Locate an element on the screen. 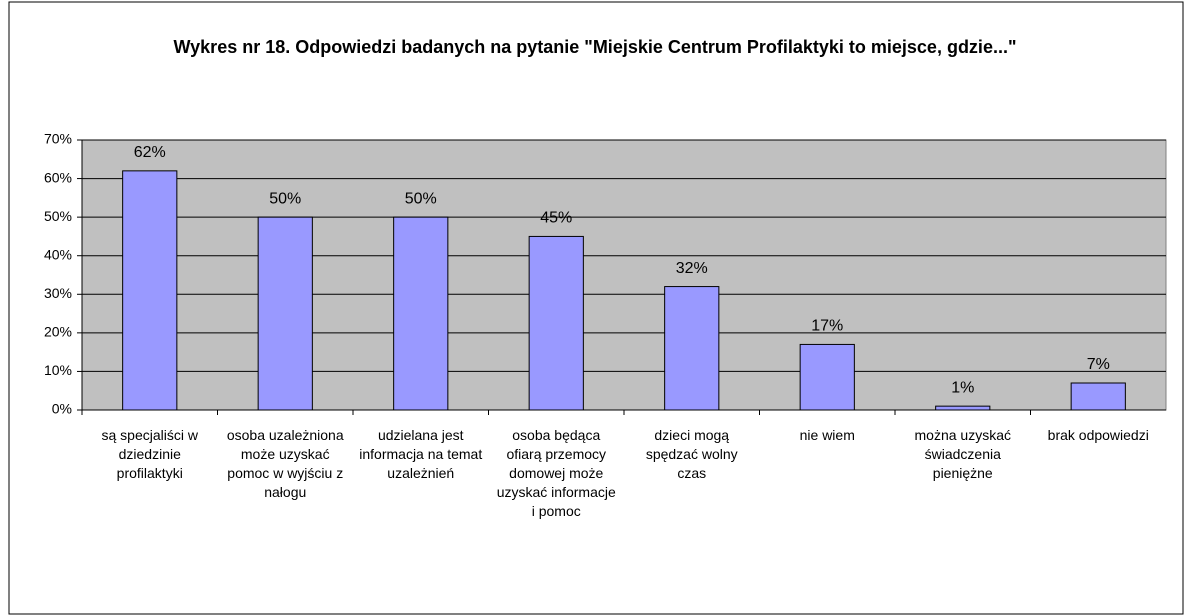 The image size is (1191, 615). x-tick-label: są specjaliści w dziedzinie profilaktyki is located at coordinates (149, 454).